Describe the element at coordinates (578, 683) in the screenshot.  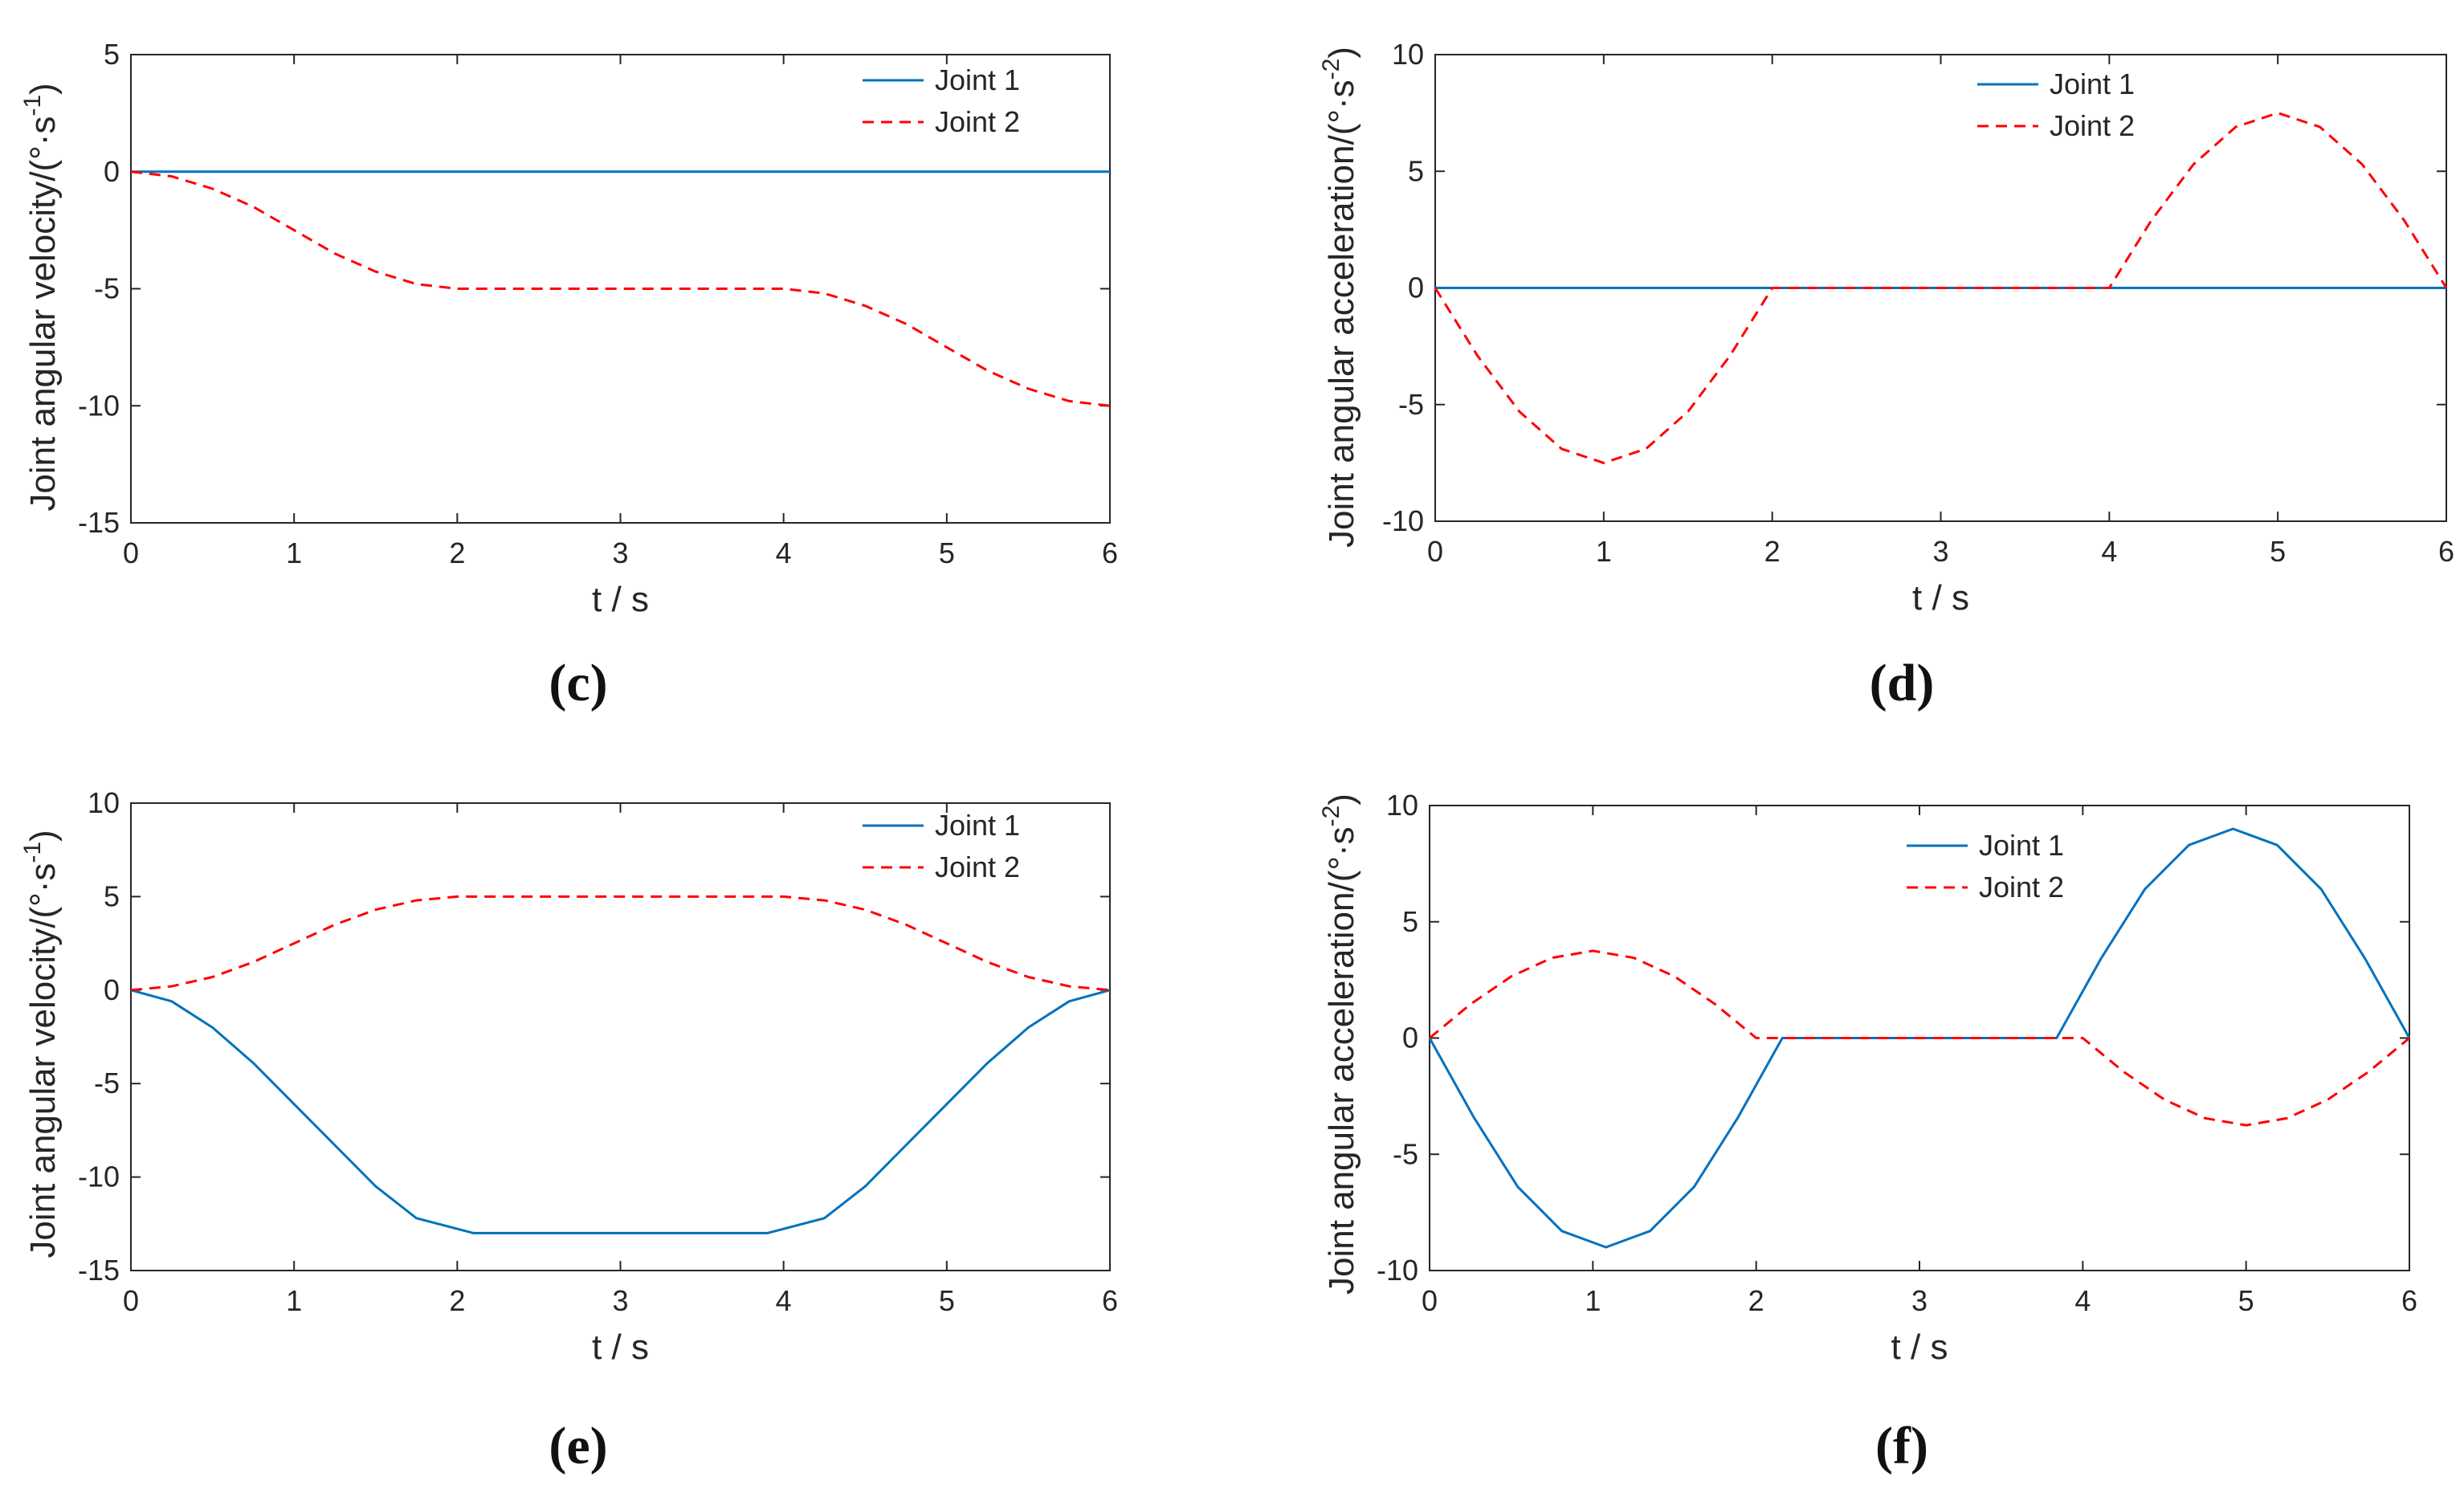
I see `panel-label: (c)` at that location.